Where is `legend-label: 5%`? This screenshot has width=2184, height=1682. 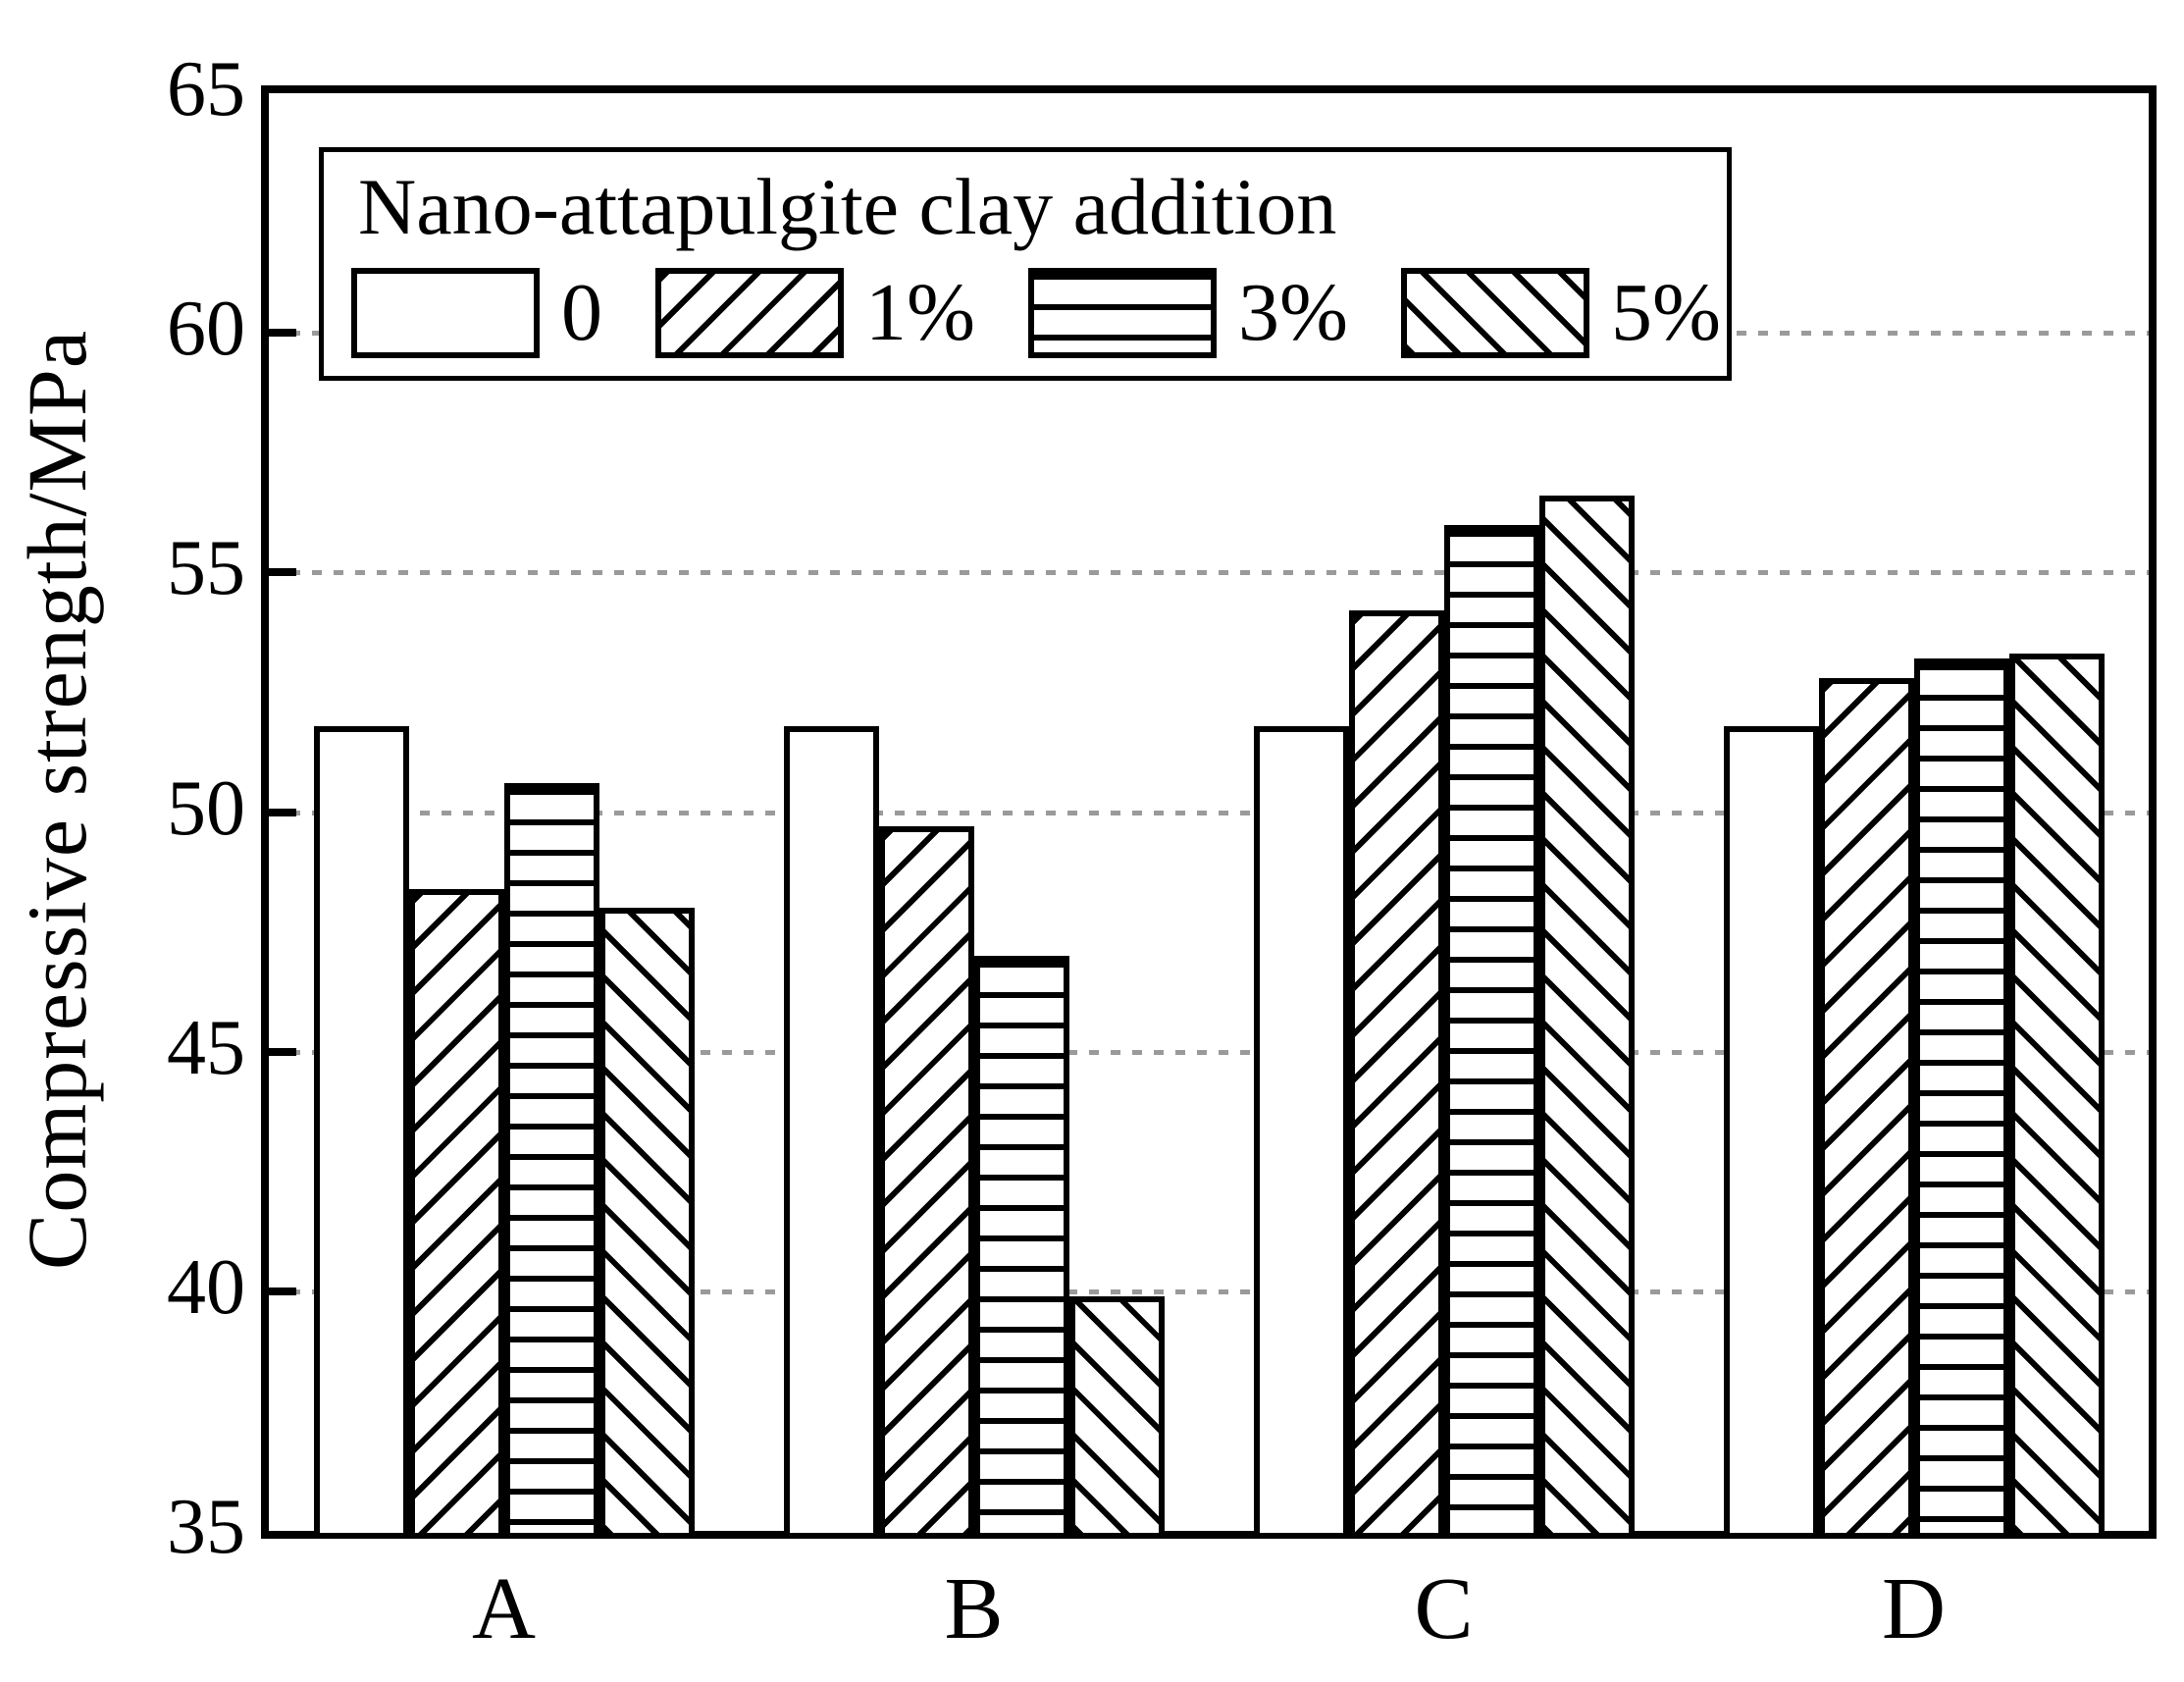 legend-label: 5% is located at coordinates (1665, 312).